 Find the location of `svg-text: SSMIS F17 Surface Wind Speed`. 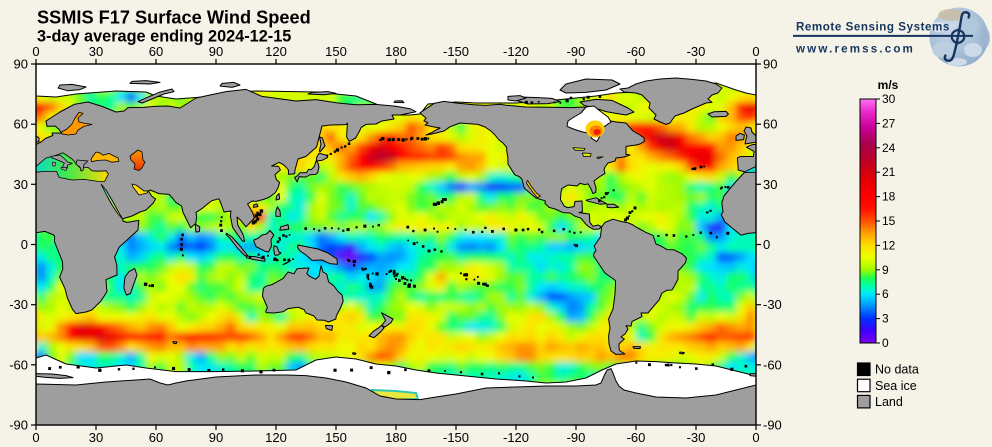

svg-text: SSMIS F17 Surface Wind Speed is located at coordinates (174, 18).